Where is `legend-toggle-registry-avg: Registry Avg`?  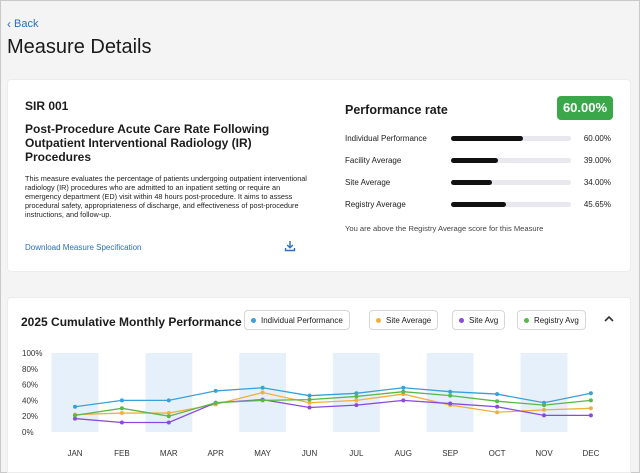
legend-toggle-registry-avg: Registry Avg is located at coordinates (551, 320).